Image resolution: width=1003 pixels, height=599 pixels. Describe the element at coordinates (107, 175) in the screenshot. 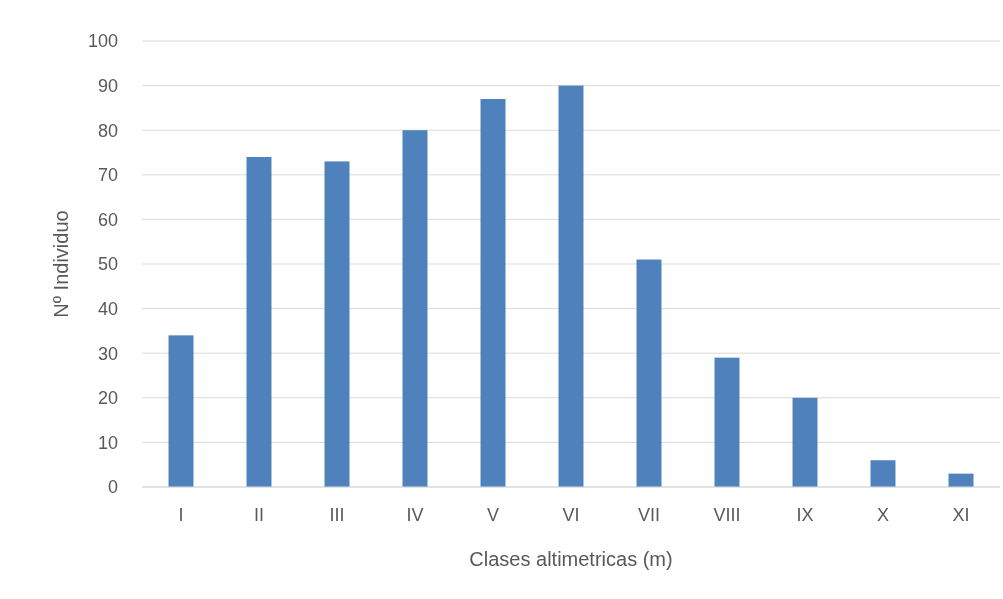

I see `y-tick-label: 70` at that location.